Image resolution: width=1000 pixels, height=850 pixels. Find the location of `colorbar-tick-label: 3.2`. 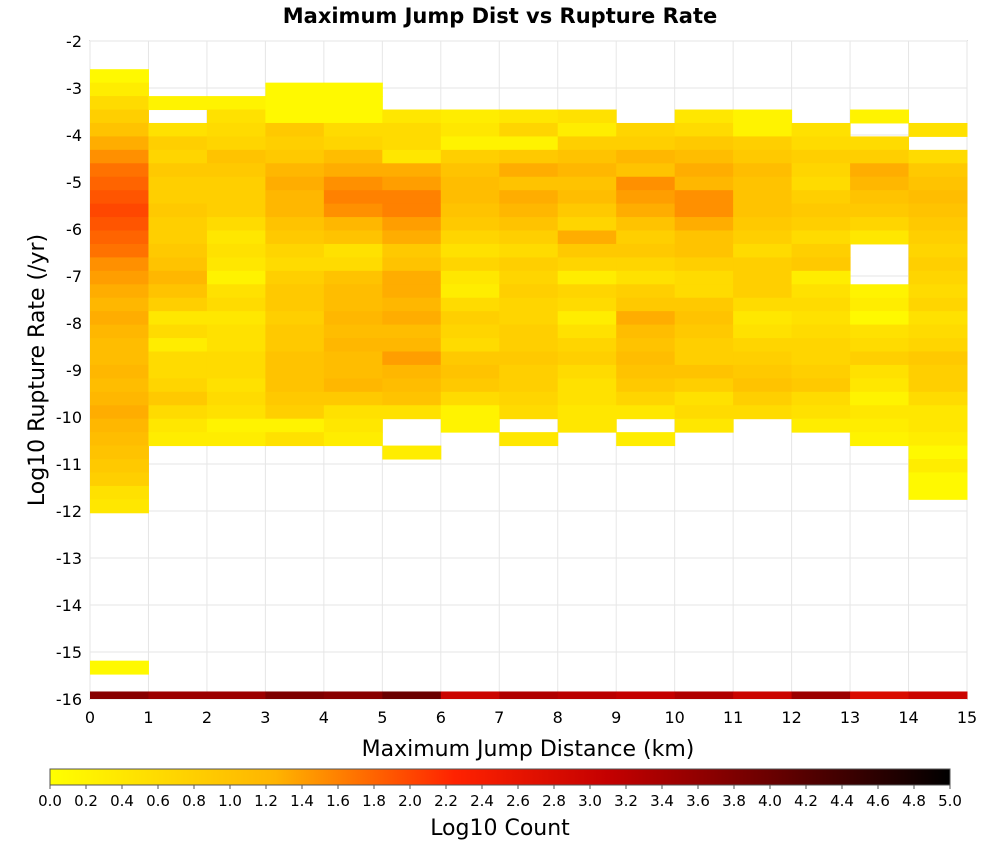

colorbar-tick-label: 3.2 is located at coordinates (626, 801).